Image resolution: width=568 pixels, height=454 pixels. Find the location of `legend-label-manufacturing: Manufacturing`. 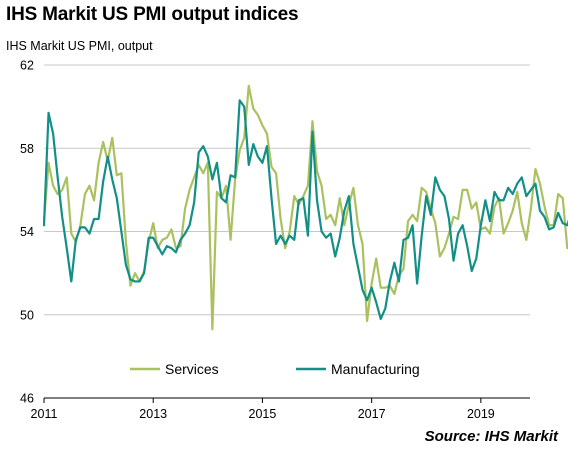

legend-label-manufacturing: Manufacturing is located at coordinates (375, 369).